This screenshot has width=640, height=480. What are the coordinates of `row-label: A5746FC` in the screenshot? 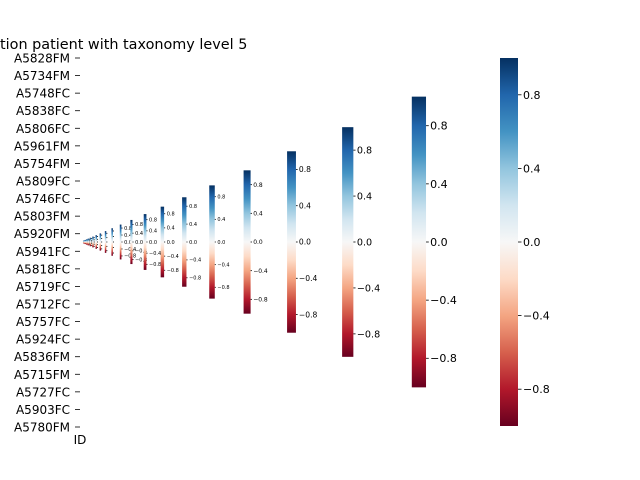 It's located at (43, 199).